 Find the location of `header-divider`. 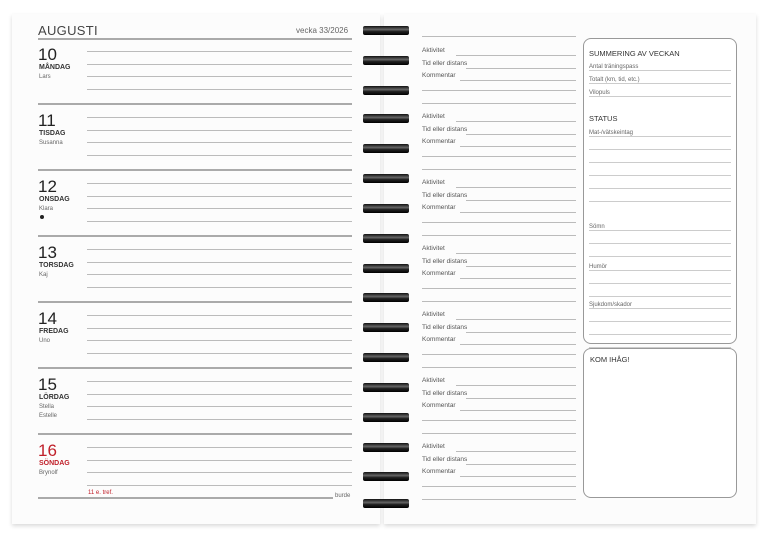

header-divider is located at coordinates (195, 39).